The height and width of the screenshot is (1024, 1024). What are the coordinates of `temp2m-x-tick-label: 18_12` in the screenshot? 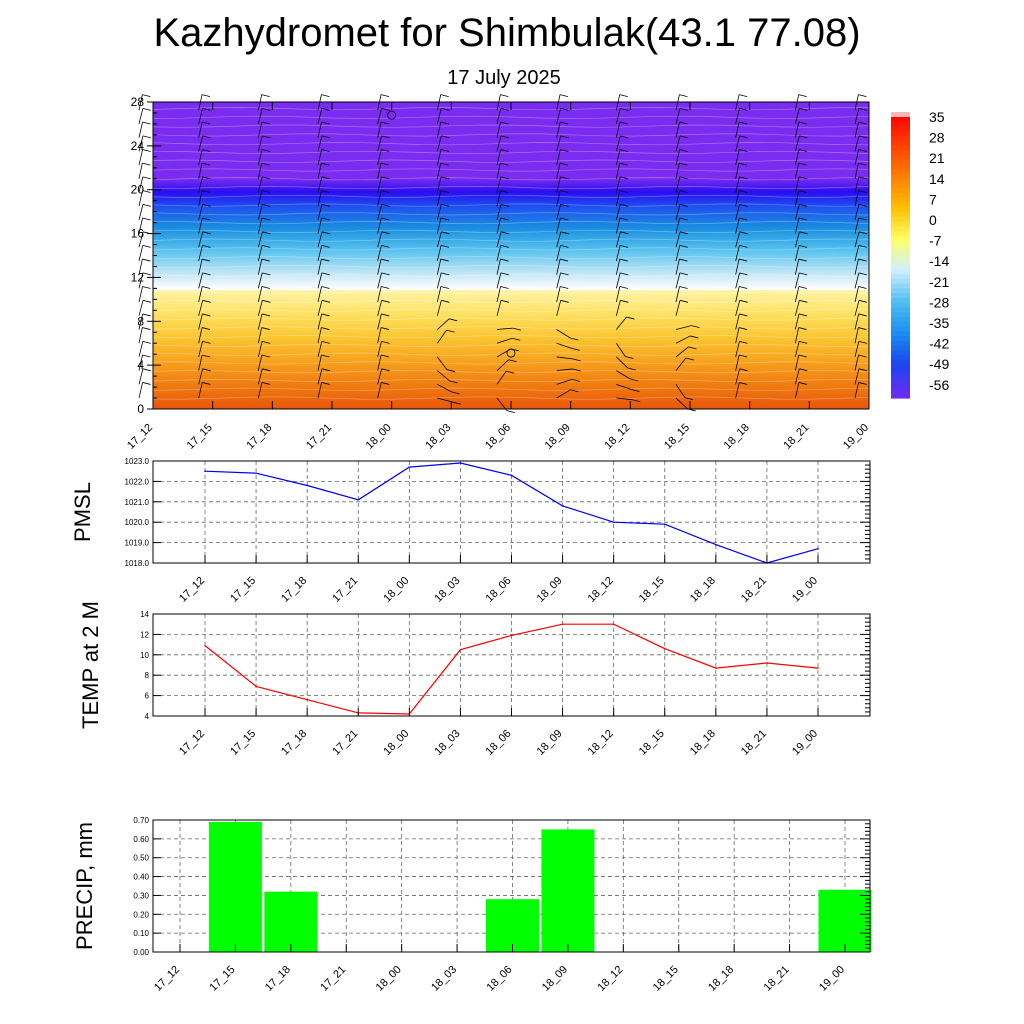 It's located at (601, 743).